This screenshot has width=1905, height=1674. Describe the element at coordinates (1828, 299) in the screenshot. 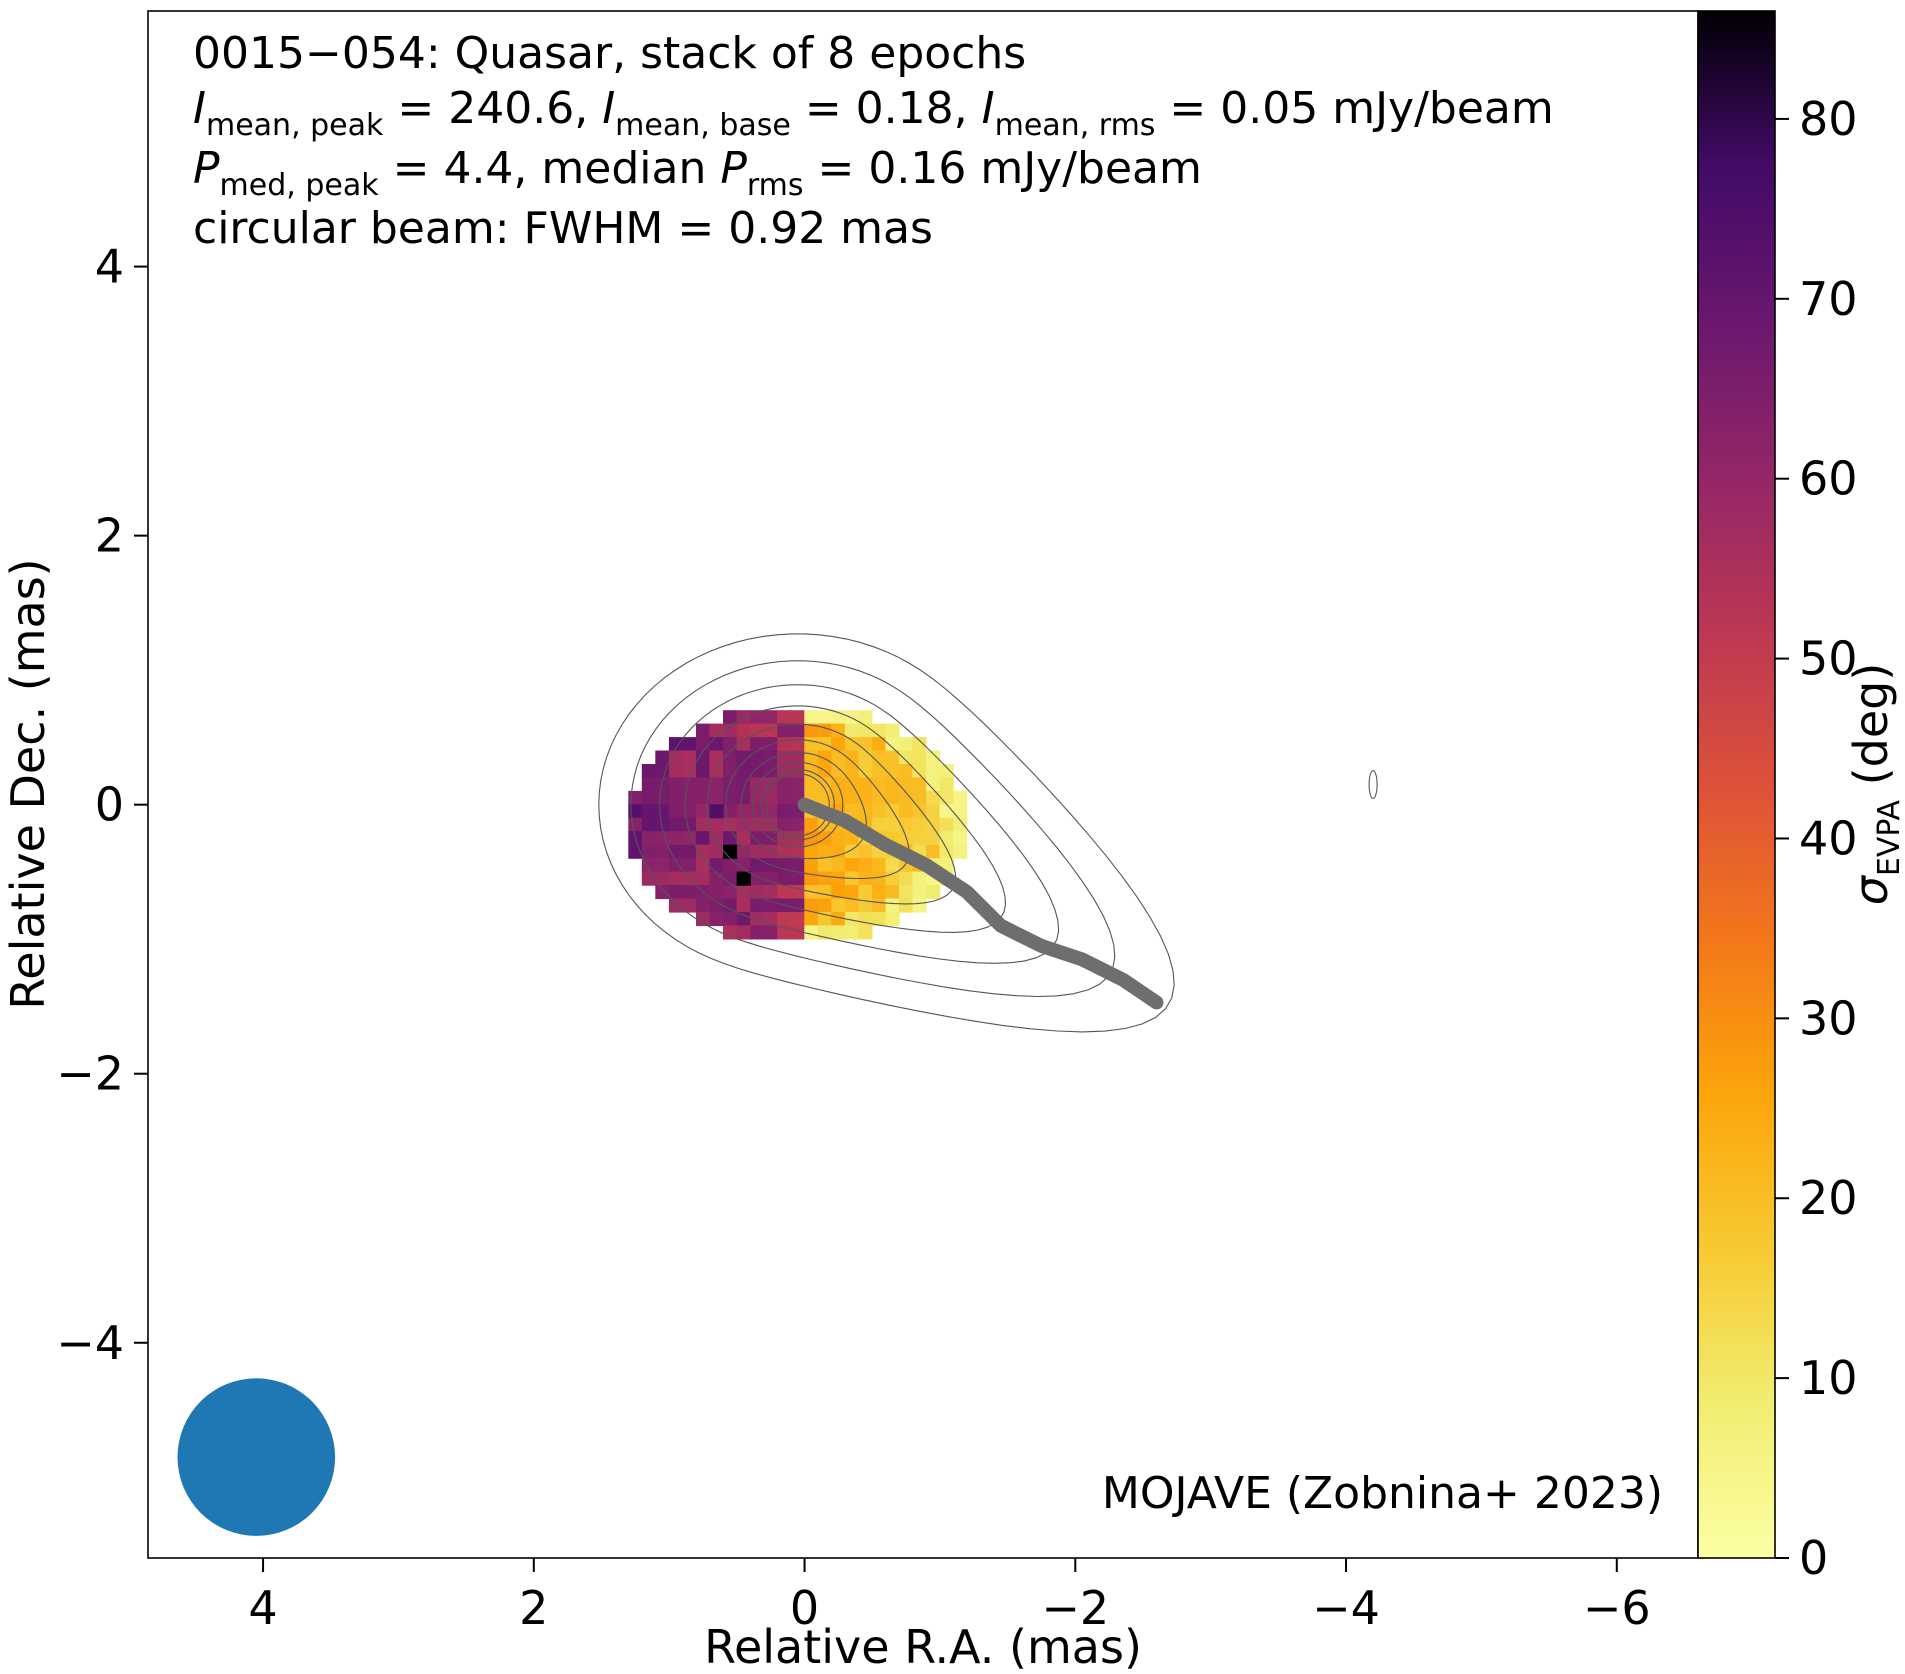

I see `colorbar-tick-label: 70` at that location.